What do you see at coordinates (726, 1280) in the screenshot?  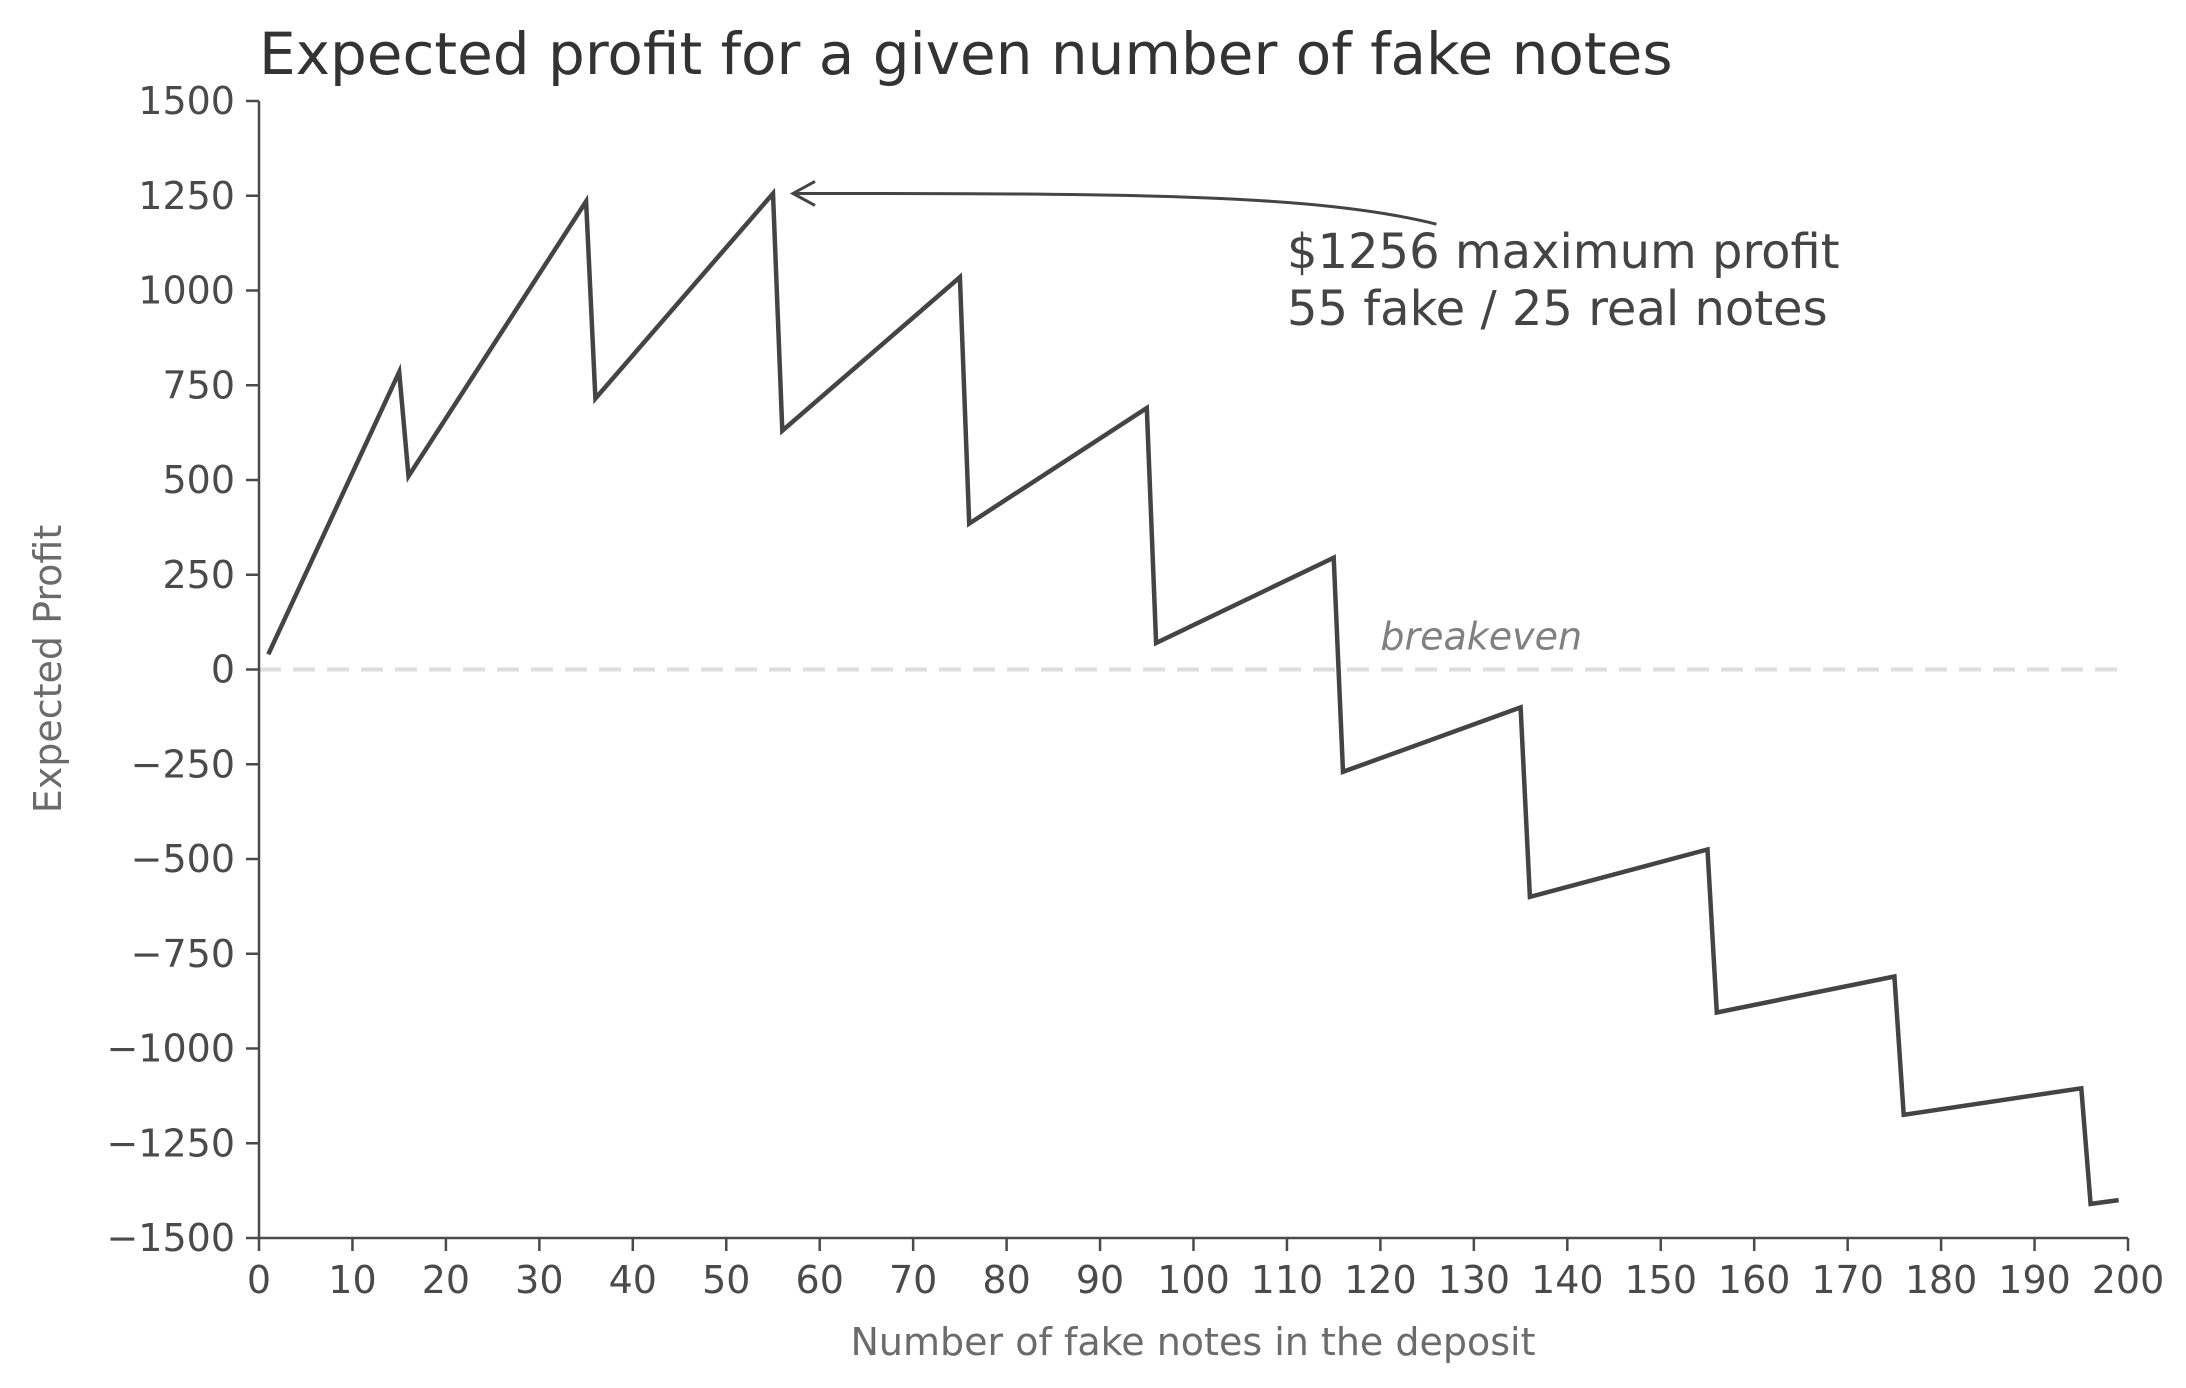 I see `x-tick-label: 50` at bounding box center [726, 1280].